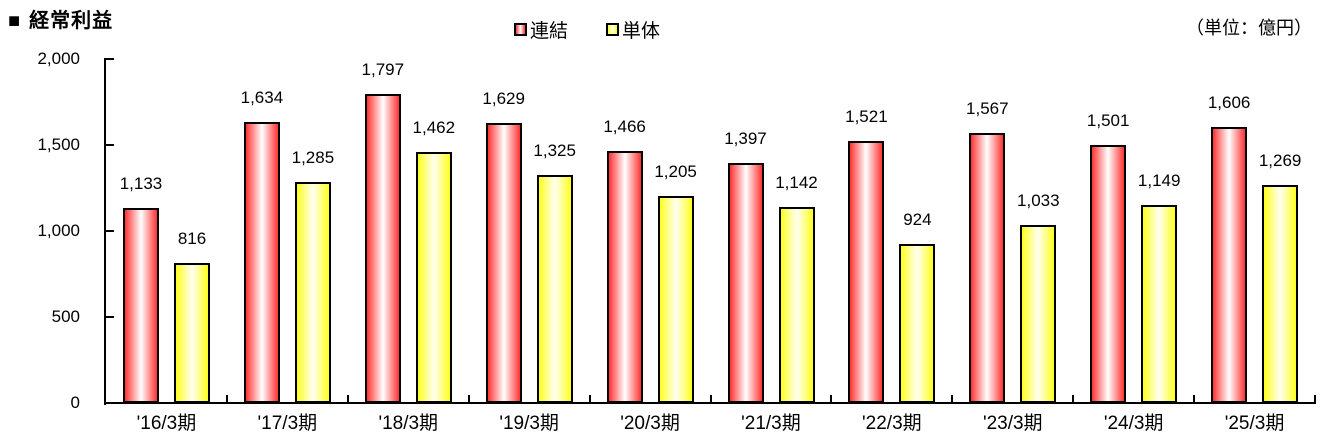  I want to click on chart-title: ■ 経常利益, so click(60, 18).